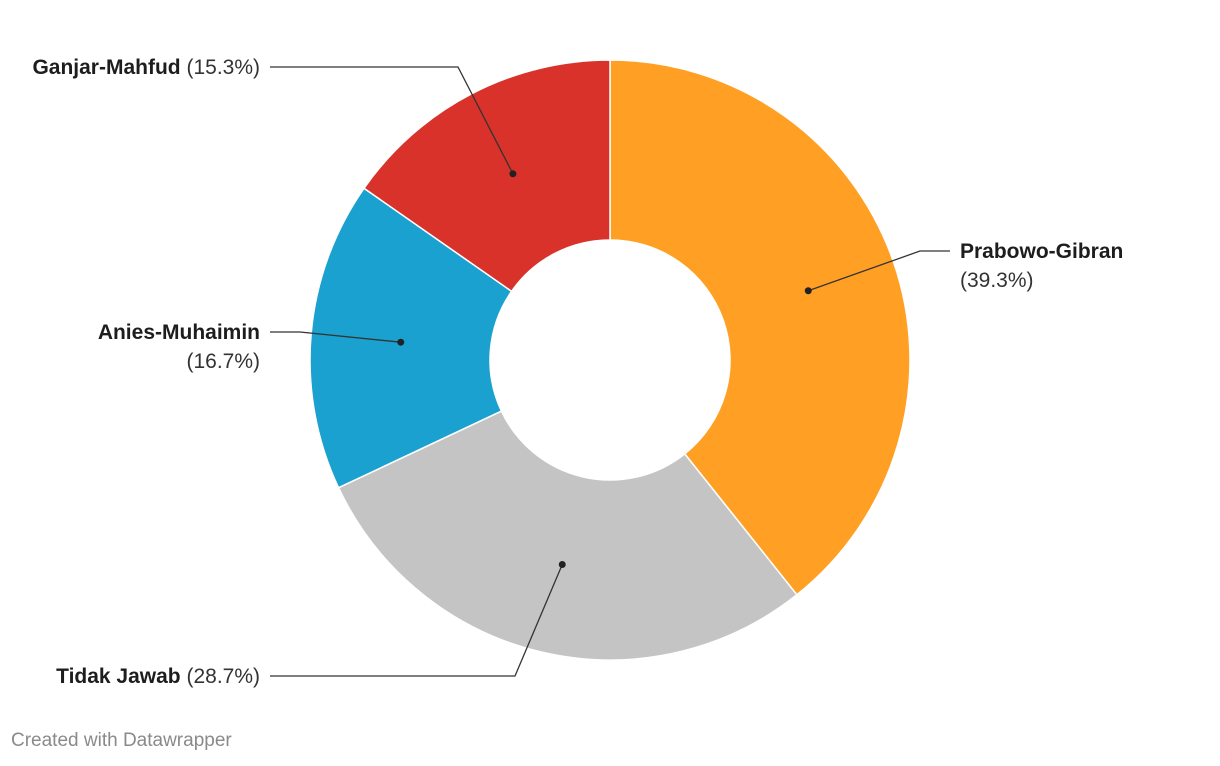  What do you see at coordinates (223, 676) in the screenshot?
I see `label-value-tidak-jawab: (28.7%)` at bounding box center [223, 676].